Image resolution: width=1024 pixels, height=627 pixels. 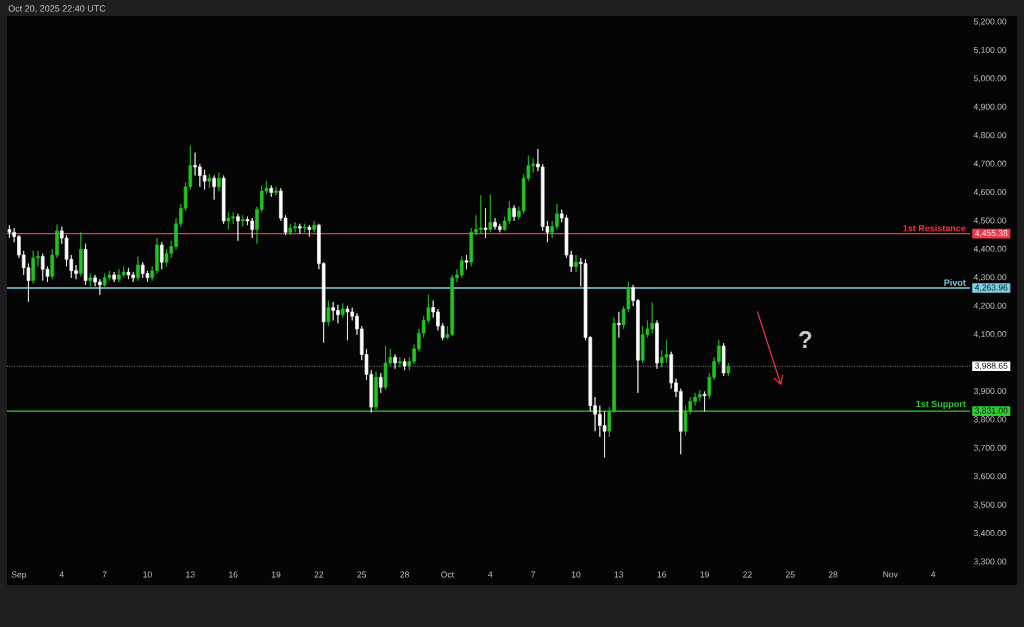 I want to click on ref-line-label: 1st Support, so click(x=941, y=404).